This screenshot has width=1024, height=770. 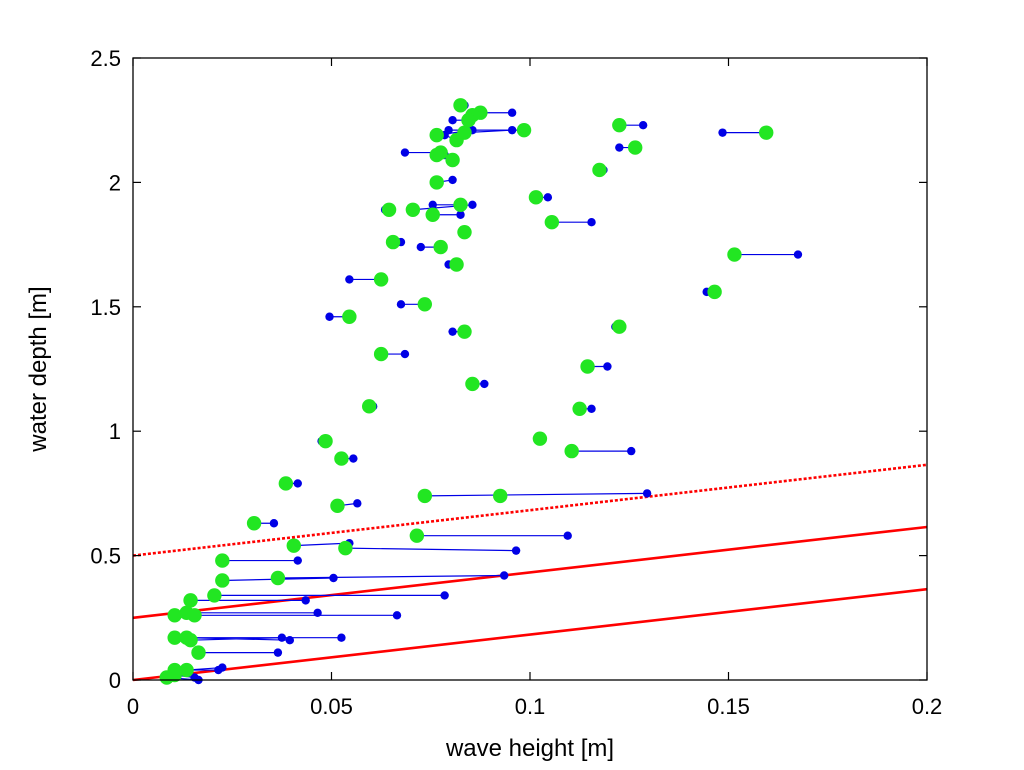 I want to click on x-axis-label: wave height [m], so click(x=529, y=748).